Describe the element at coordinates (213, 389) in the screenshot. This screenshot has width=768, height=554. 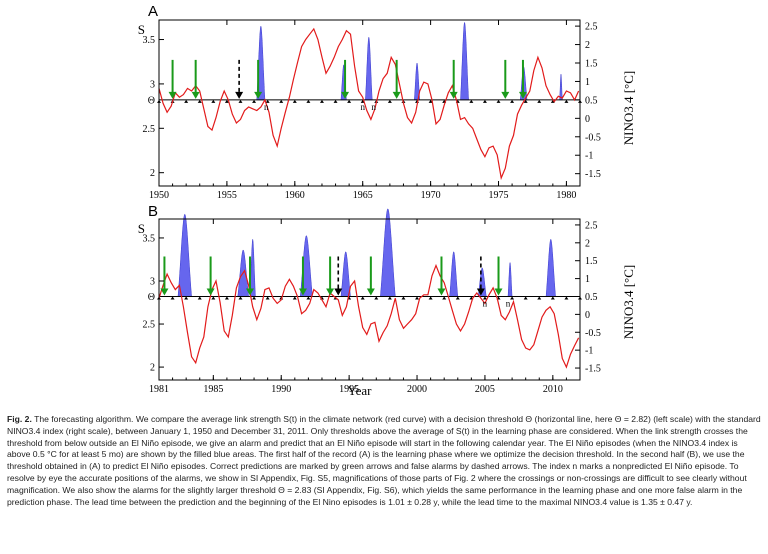
I see `x-tick-label: 1985` at that location.